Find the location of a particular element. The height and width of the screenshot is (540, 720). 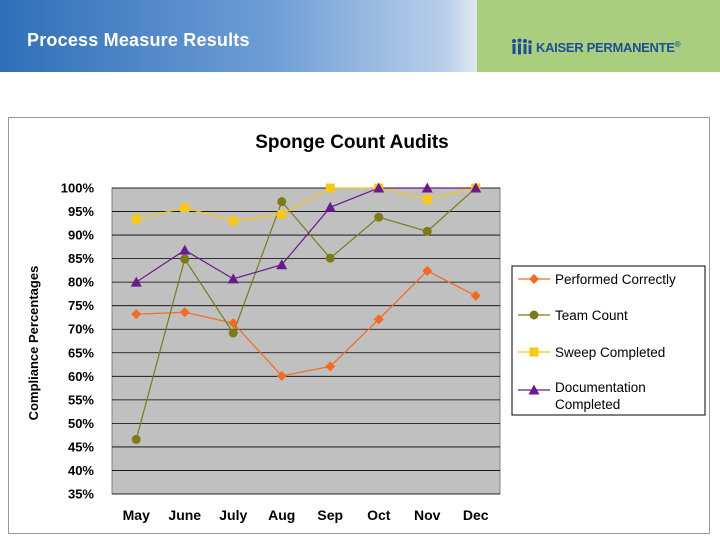

y-tick-label: 90% is located at coordinates (81, 235).